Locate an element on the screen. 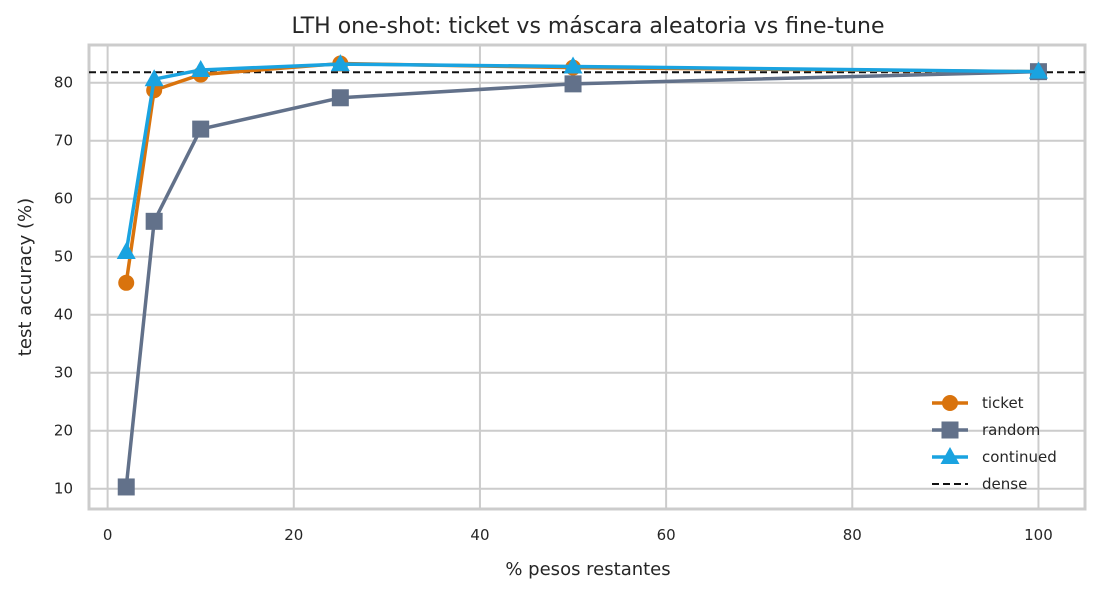 This screenshot has height=595, width=1098. x-tick-label: 100 is located at coordinates (1038, 535).